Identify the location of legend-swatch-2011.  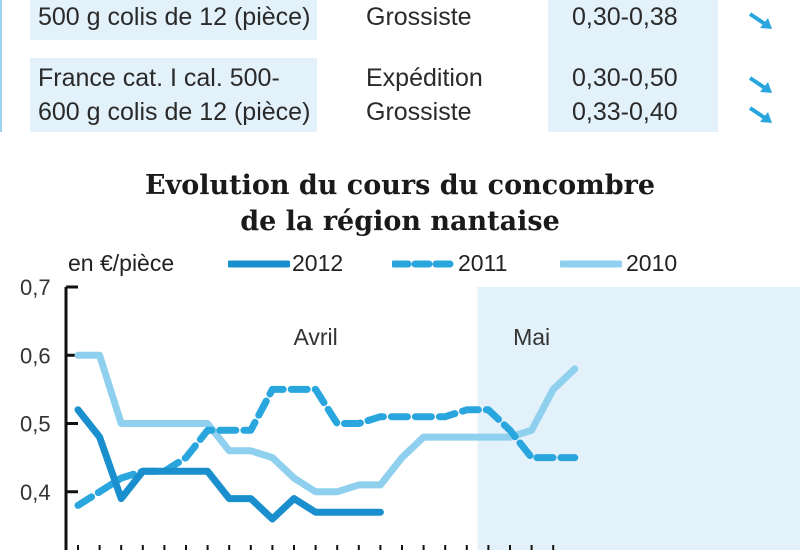
(423, 264).